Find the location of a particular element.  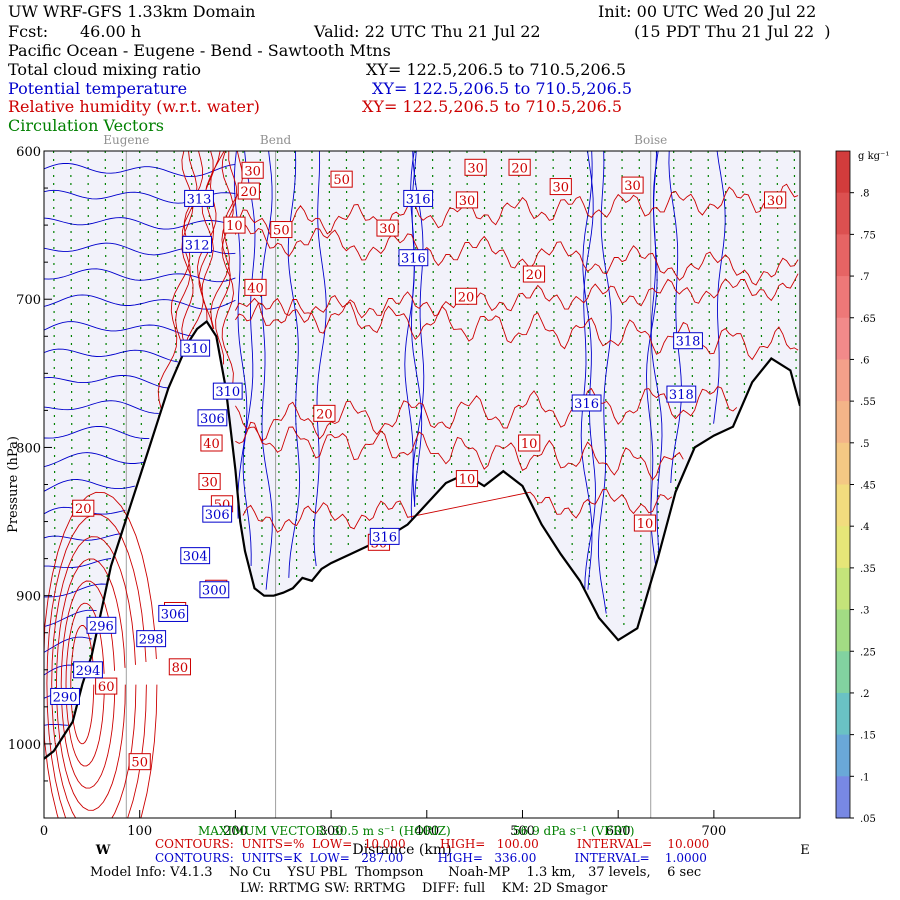

theta-label-text: 300 is located at coordinates (214, 591).